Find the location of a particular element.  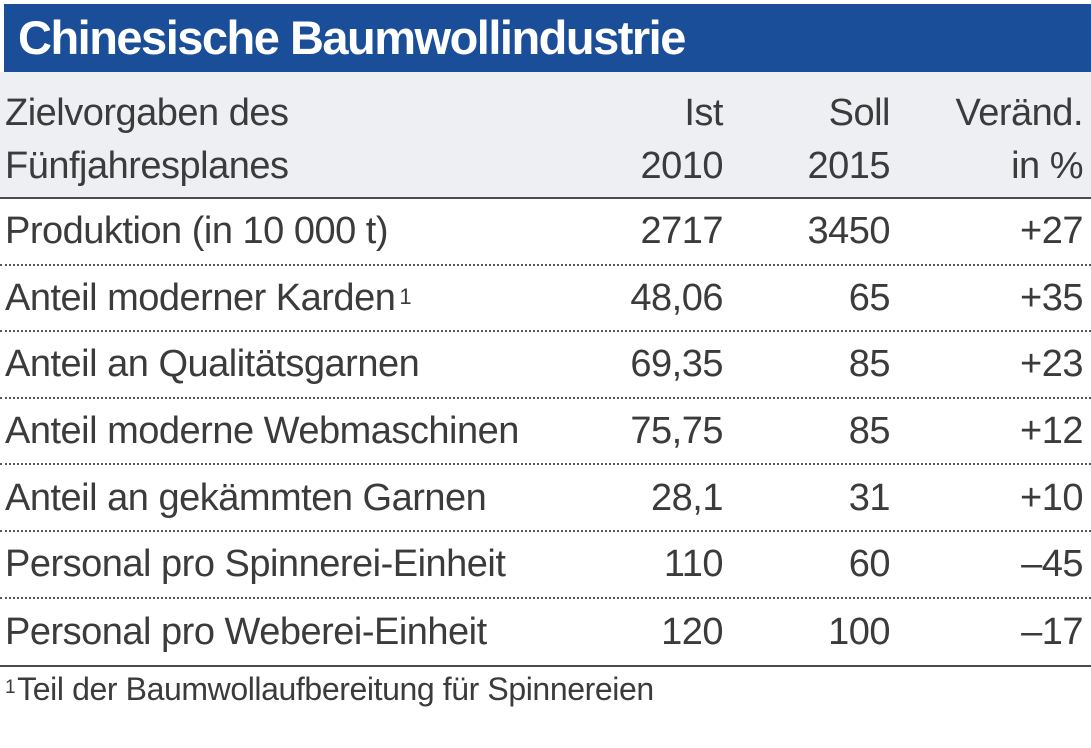

cell-soll: 65 is located at coordinates (869, 297).